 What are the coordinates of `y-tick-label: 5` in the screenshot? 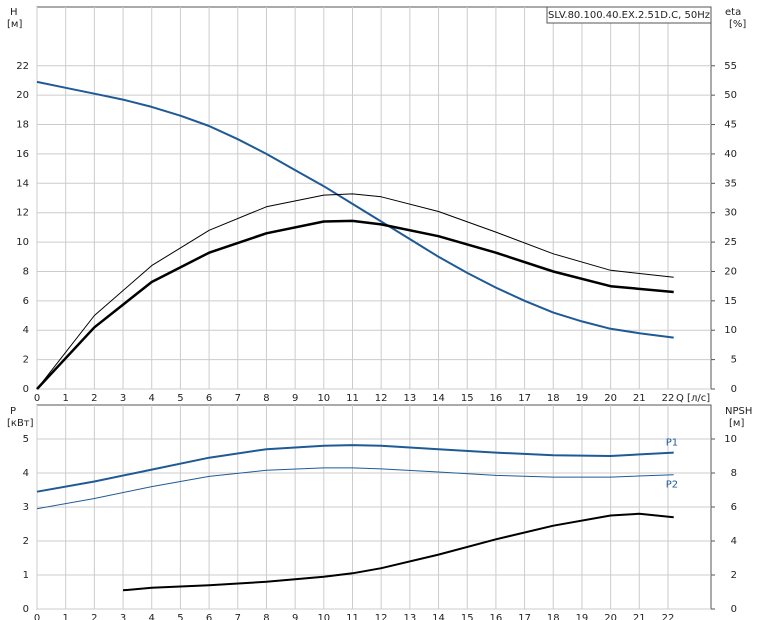 It's located at (26, 439).